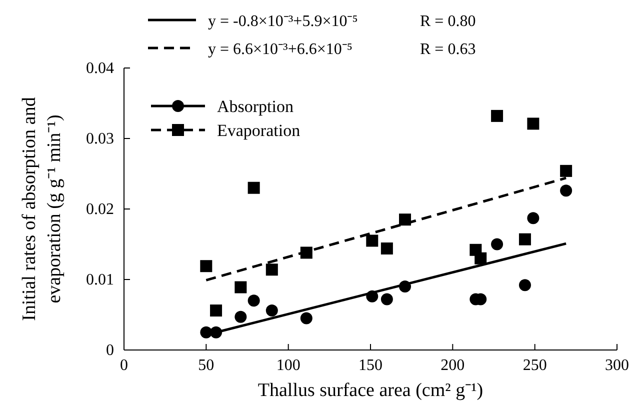 The width and height of the screenshot is (632, 406). I want to click on x-tick-label: 100, so click(288, 365).